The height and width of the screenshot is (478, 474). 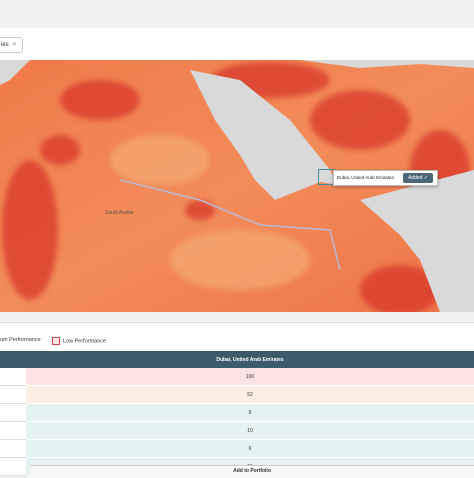 I want to click on location-pin, so click(x=326, y=177).